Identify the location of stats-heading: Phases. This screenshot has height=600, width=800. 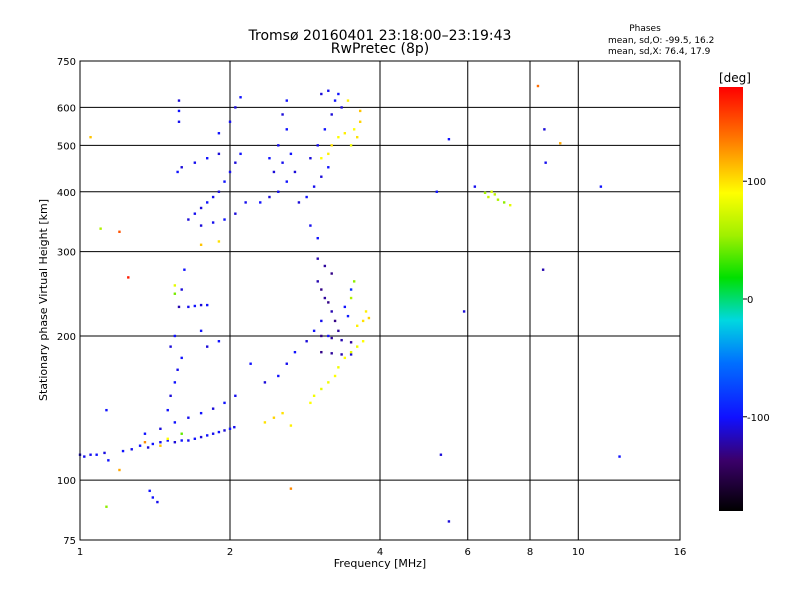
(645, 29).